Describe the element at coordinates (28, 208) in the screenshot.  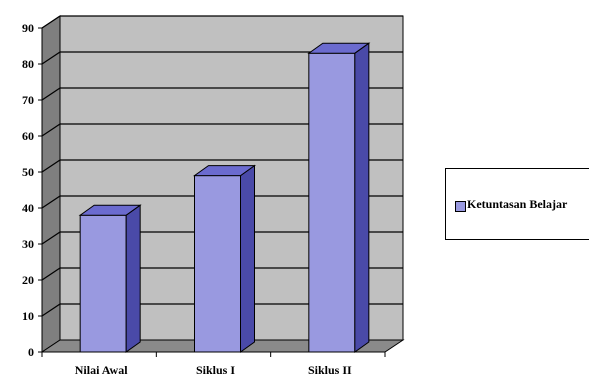
I see `y-tick-label: 40` at that location.